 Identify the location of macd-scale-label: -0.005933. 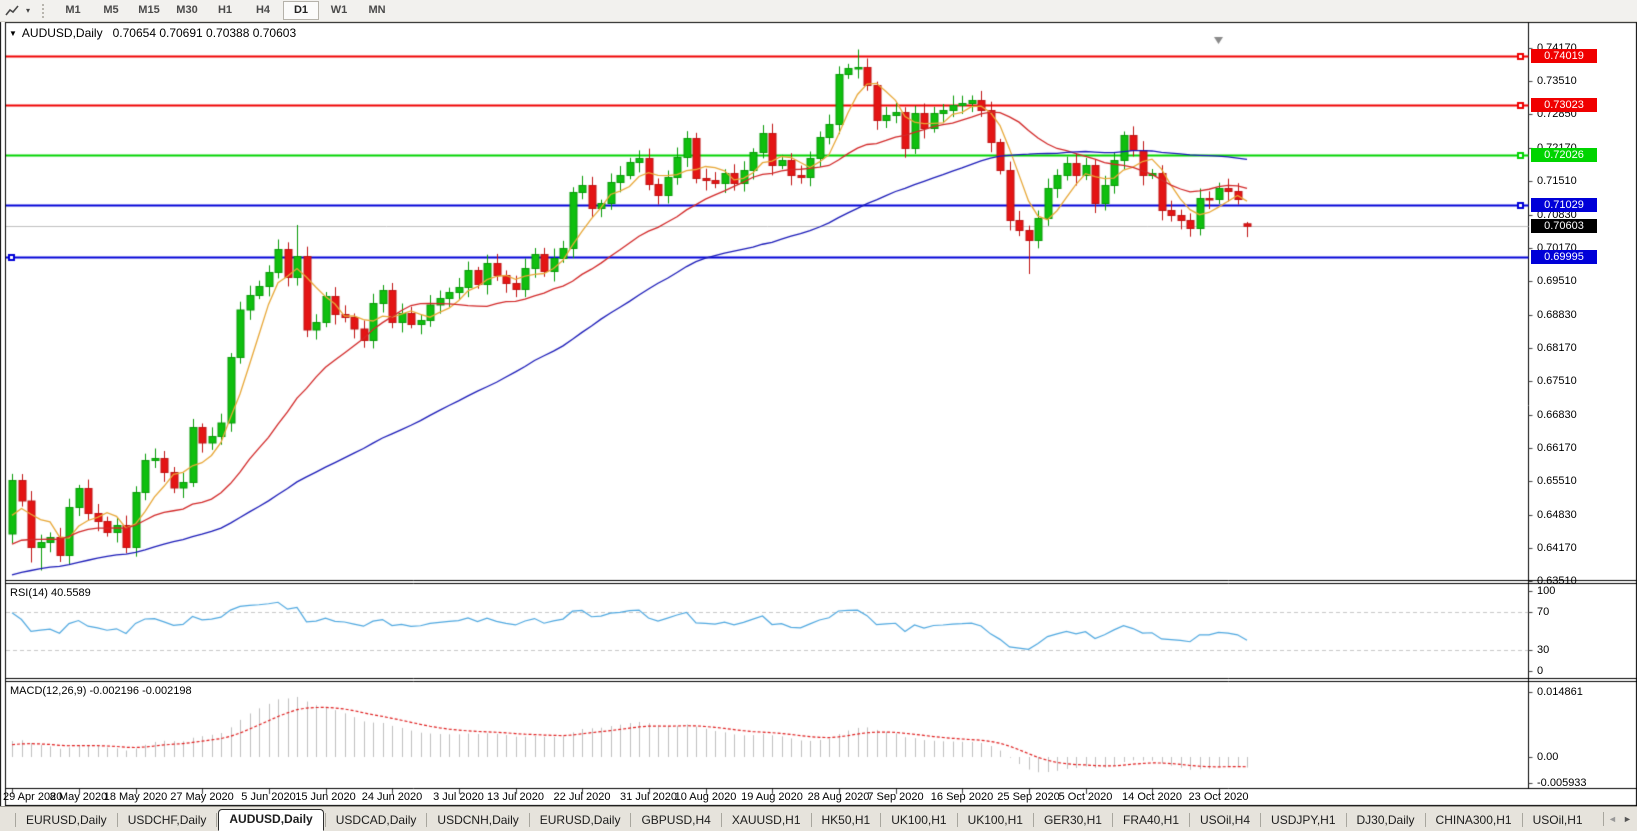
(1562, 783).